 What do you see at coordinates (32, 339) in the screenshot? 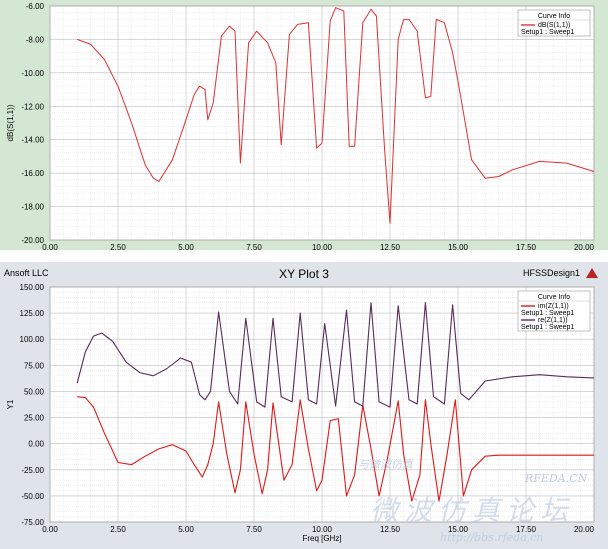
I see `y-tick-label: 100.00` at bounding box center [32, 339].